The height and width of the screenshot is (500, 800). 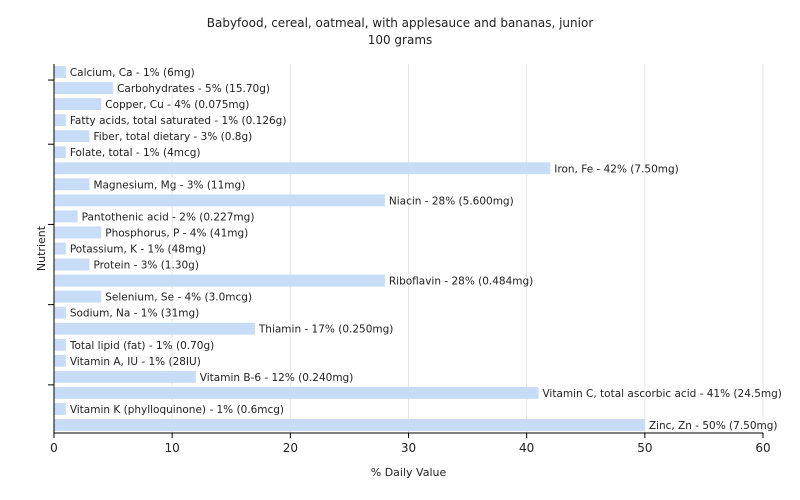 What do you see at coordinates (138, 250) in the screenshot?
I see `bar-label-11: Potassium, K - 1% (48mg)` at bounding box center [138, 250].